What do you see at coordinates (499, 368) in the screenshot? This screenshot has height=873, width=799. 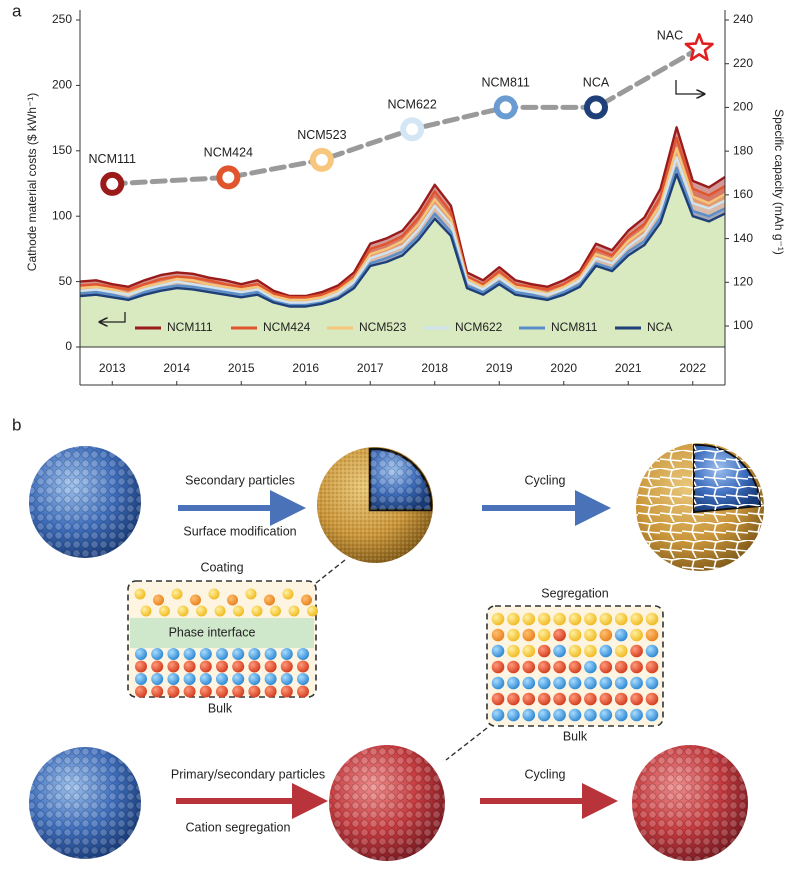 I see `x-tick-label: 2019` at bounding box center [499, 368].